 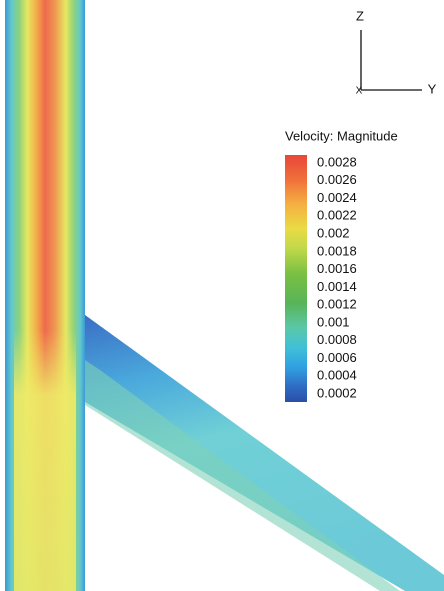 I want to click on axis-y: Y, so click(x=432, y=88).